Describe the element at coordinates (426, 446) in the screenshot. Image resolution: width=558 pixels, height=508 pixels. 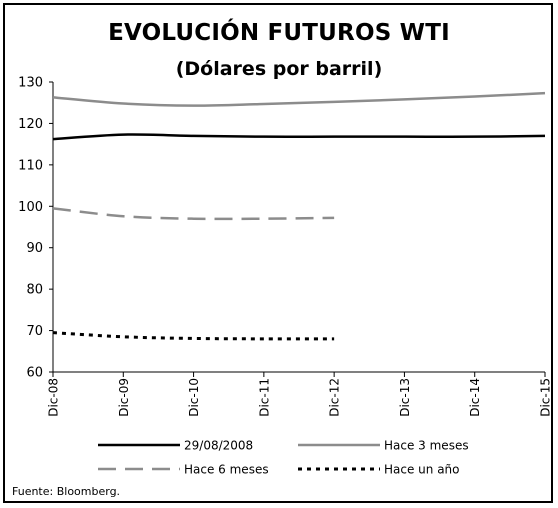
I see `legend-hace-3-meses-label: Hace 3 meses` at that location.